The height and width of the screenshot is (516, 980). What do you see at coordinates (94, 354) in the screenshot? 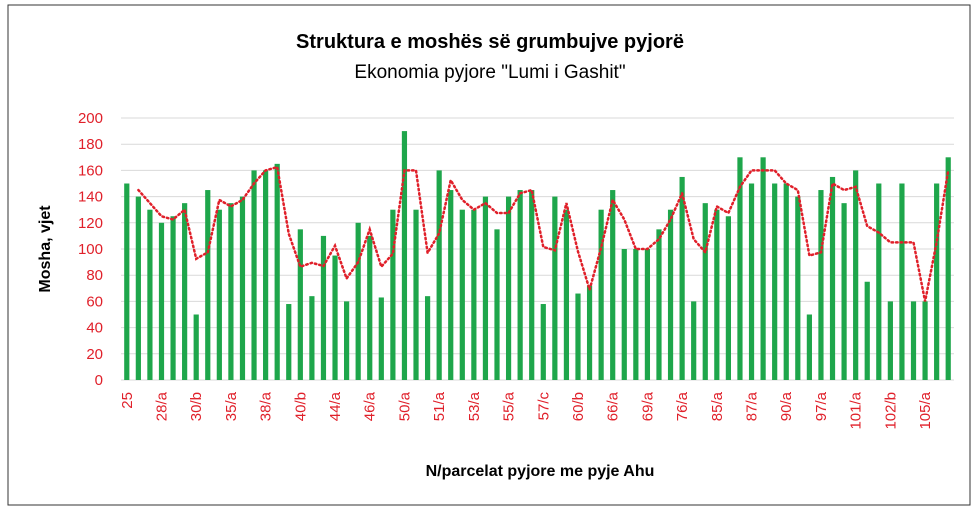
I see `y-tick-label: 20` at bounding box center [94, 354].